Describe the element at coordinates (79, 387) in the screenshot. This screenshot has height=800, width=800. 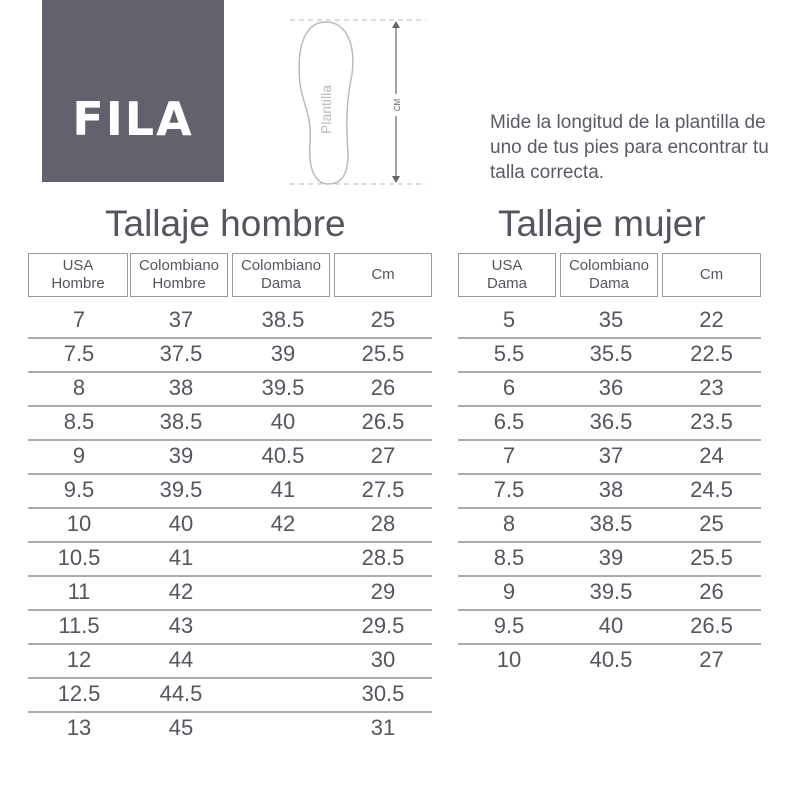
I see `table-cell: 8` at that location.